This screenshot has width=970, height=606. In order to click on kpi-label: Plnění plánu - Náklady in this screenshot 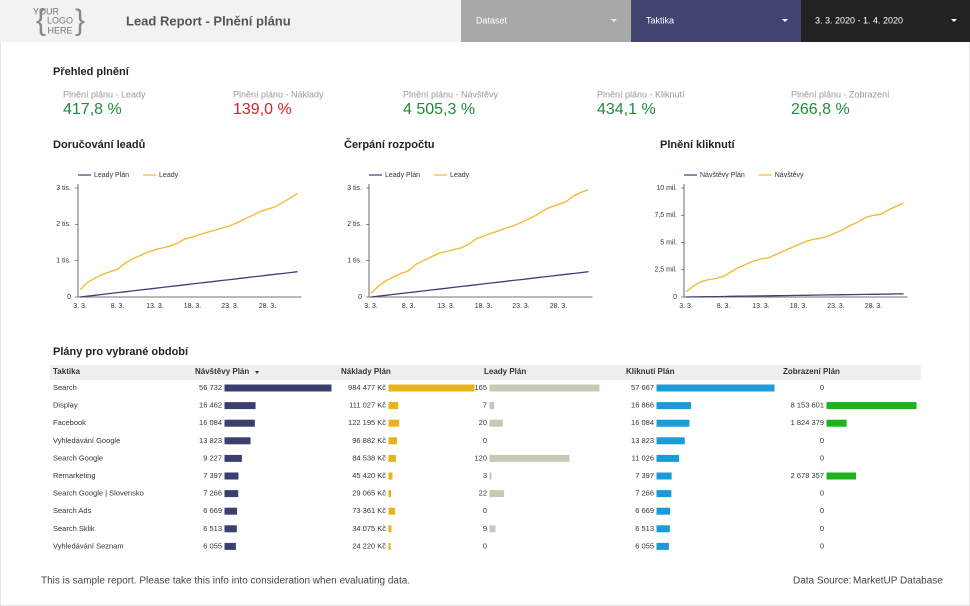, I will do `click(278, 94)`.